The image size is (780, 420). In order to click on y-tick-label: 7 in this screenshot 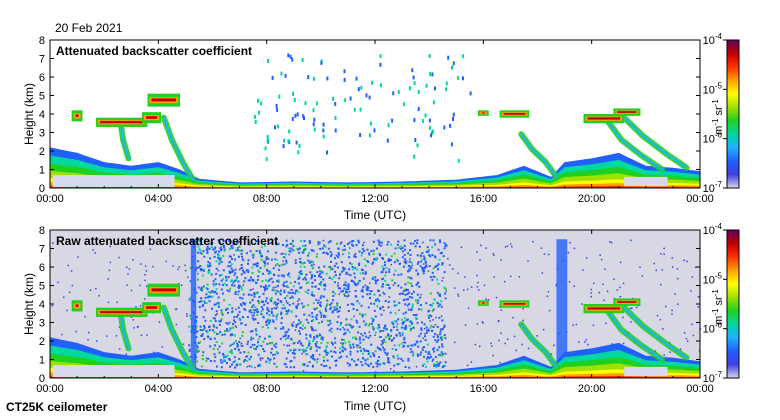, I will do `click(42, 250)`.